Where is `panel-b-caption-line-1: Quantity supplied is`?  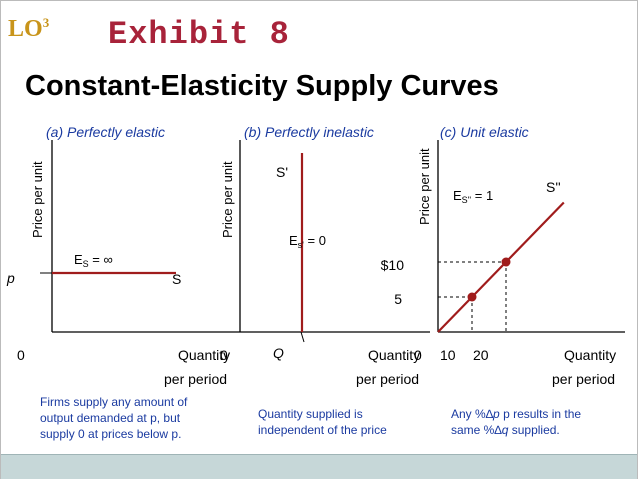
panel-b-caption-line-1: Quantity supplied is is located at coordinates (310, 414).